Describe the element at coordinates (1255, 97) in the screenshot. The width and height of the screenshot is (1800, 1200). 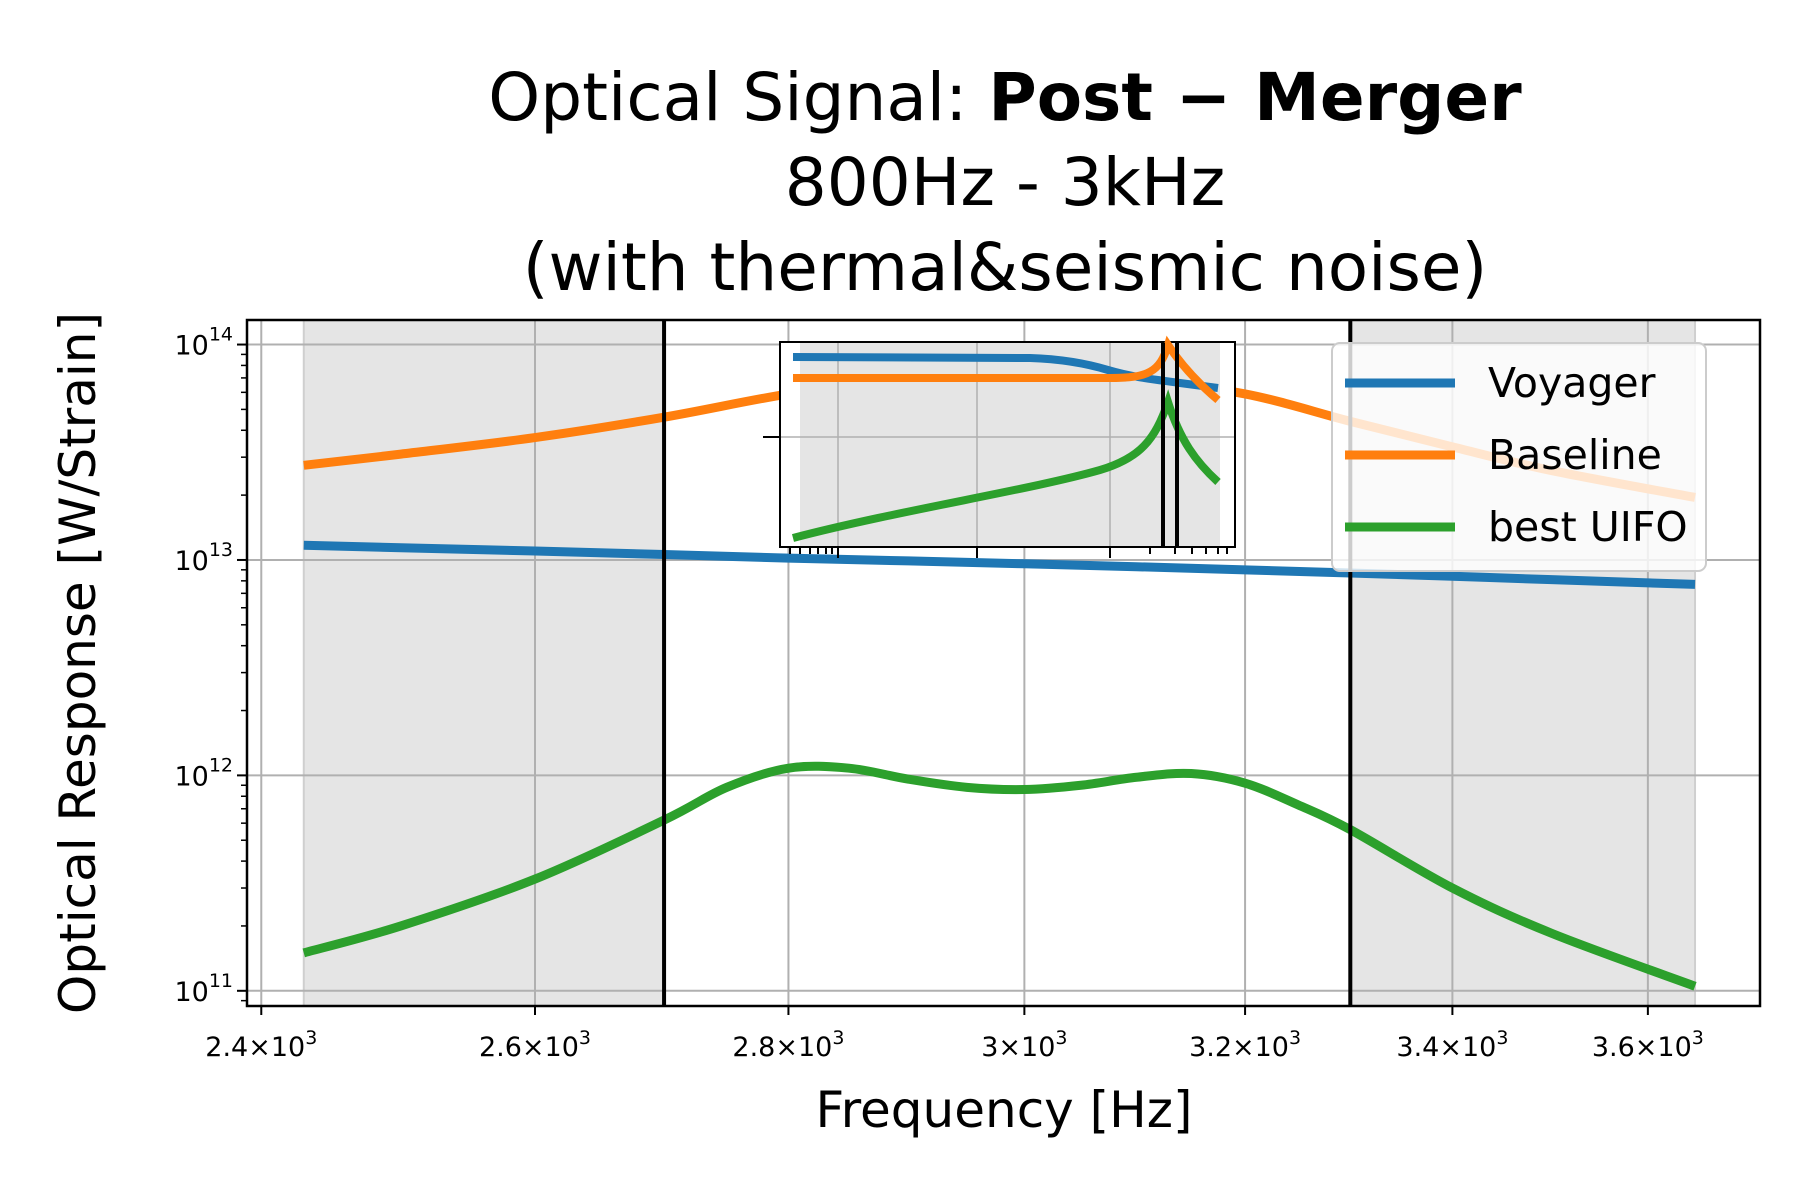
I see `title-bold-part: Post − Merger` at that location.